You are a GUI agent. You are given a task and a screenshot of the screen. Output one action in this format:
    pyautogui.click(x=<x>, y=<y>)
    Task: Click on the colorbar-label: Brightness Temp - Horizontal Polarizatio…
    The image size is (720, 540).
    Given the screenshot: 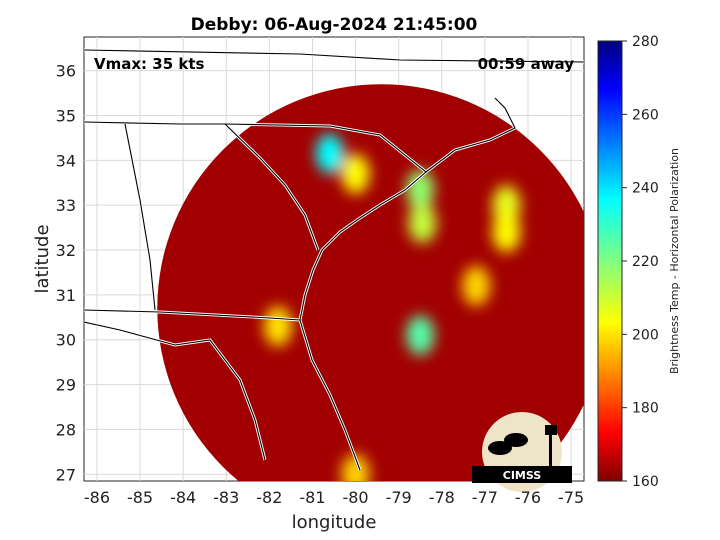 What is the action you would take?
    pyautogui.click(x=674, y=261)
    